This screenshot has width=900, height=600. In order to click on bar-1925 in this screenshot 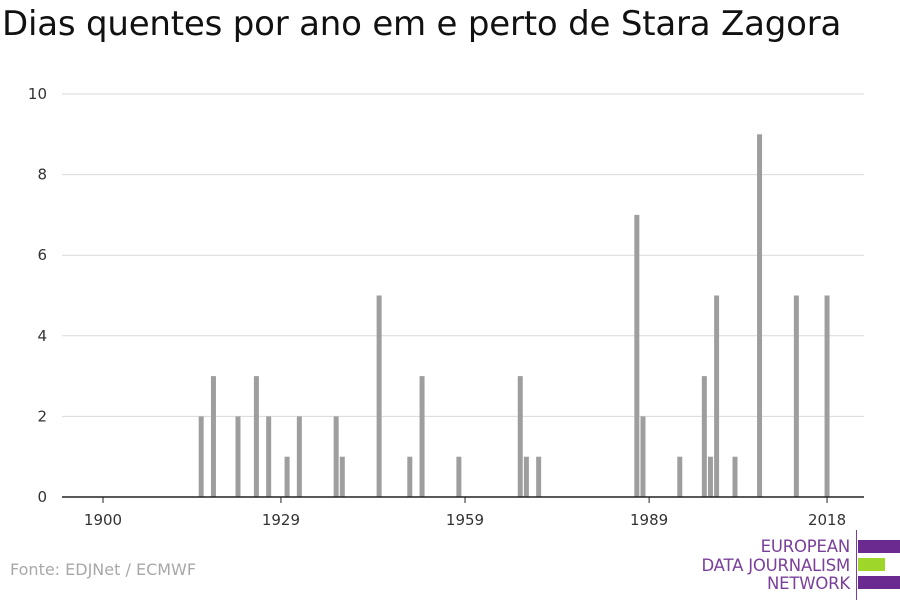, I will do `click(256, 436)`.